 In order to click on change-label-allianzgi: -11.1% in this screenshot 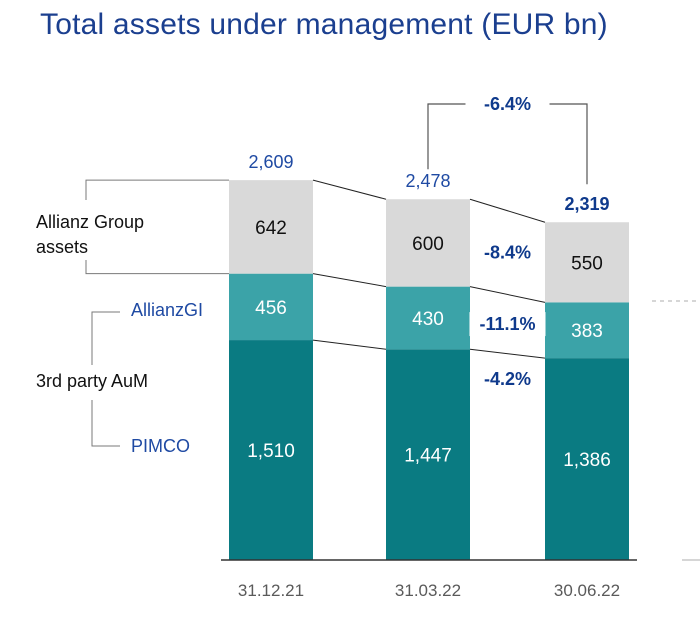, I will do `click(507, 324)`.